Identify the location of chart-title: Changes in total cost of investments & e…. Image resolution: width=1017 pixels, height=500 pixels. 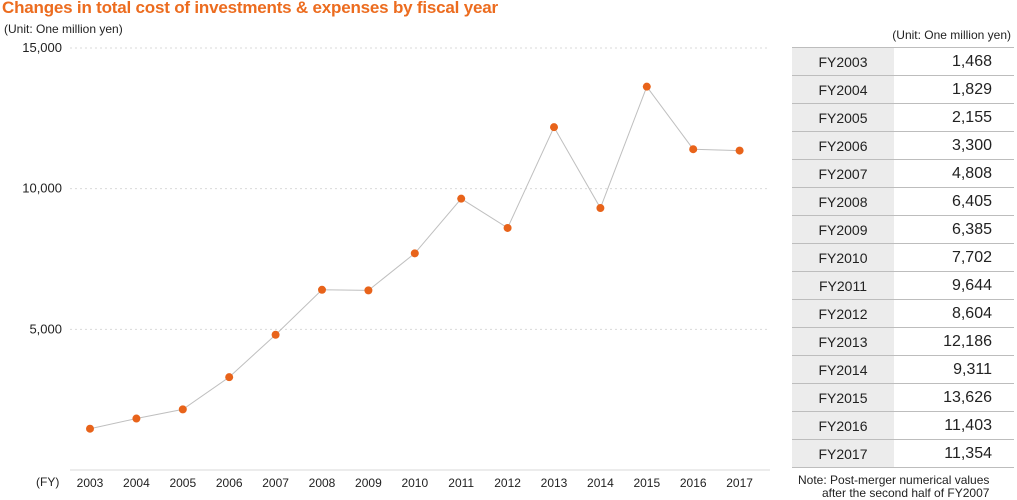
(250, 8).